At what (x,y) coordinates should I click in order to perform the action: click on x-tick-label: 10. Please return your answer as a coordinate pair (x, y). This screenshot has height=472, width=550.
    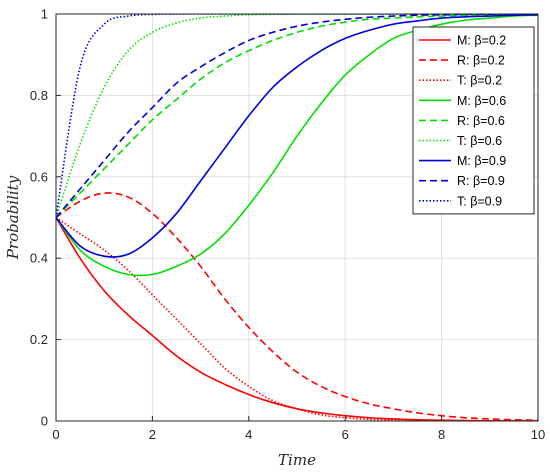
    Looking at the image, I should click on (538, 434).